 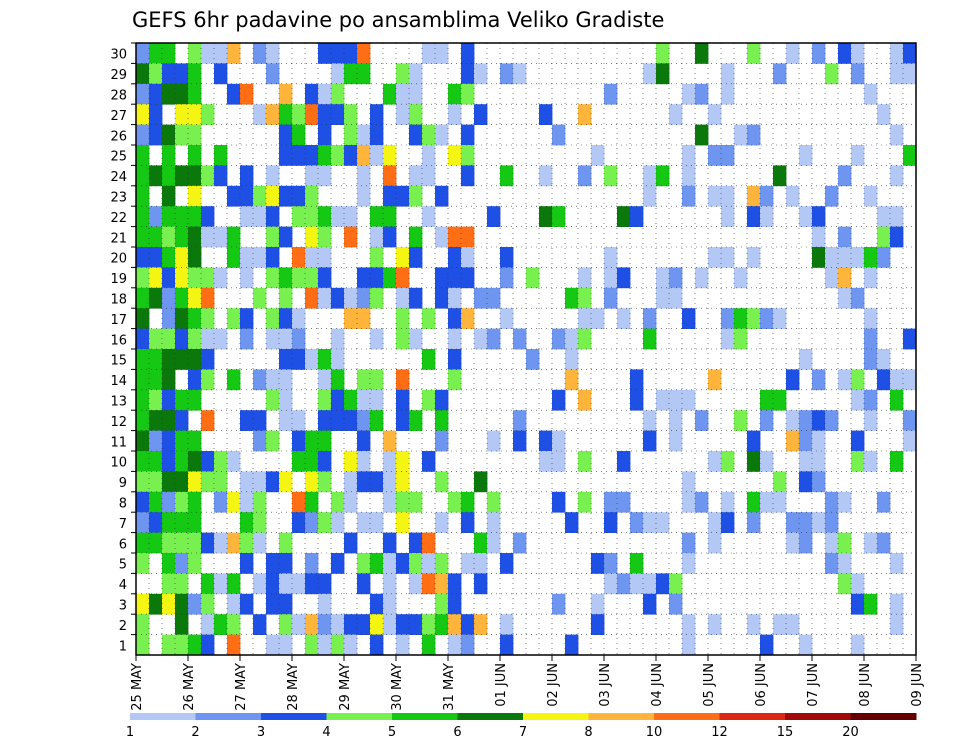 What do you see at coordinates (118, 136) in the screenshot?
I see `y-tick-label: 26` at bounding box center [118, 136].